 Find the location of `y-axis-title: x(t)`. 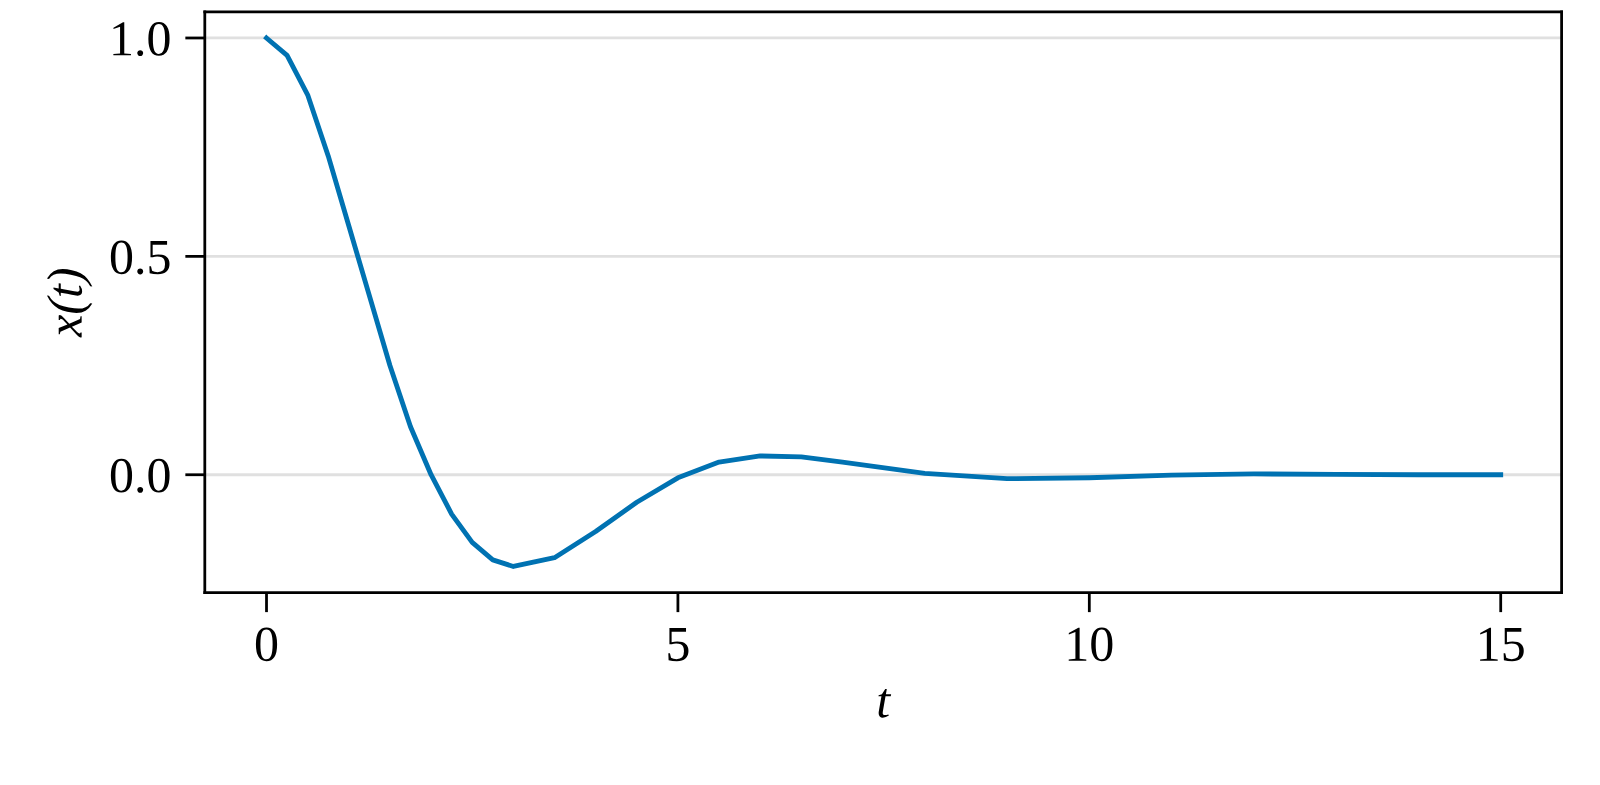

y-axis-title: x(t) is located at coordinates (69, 303).